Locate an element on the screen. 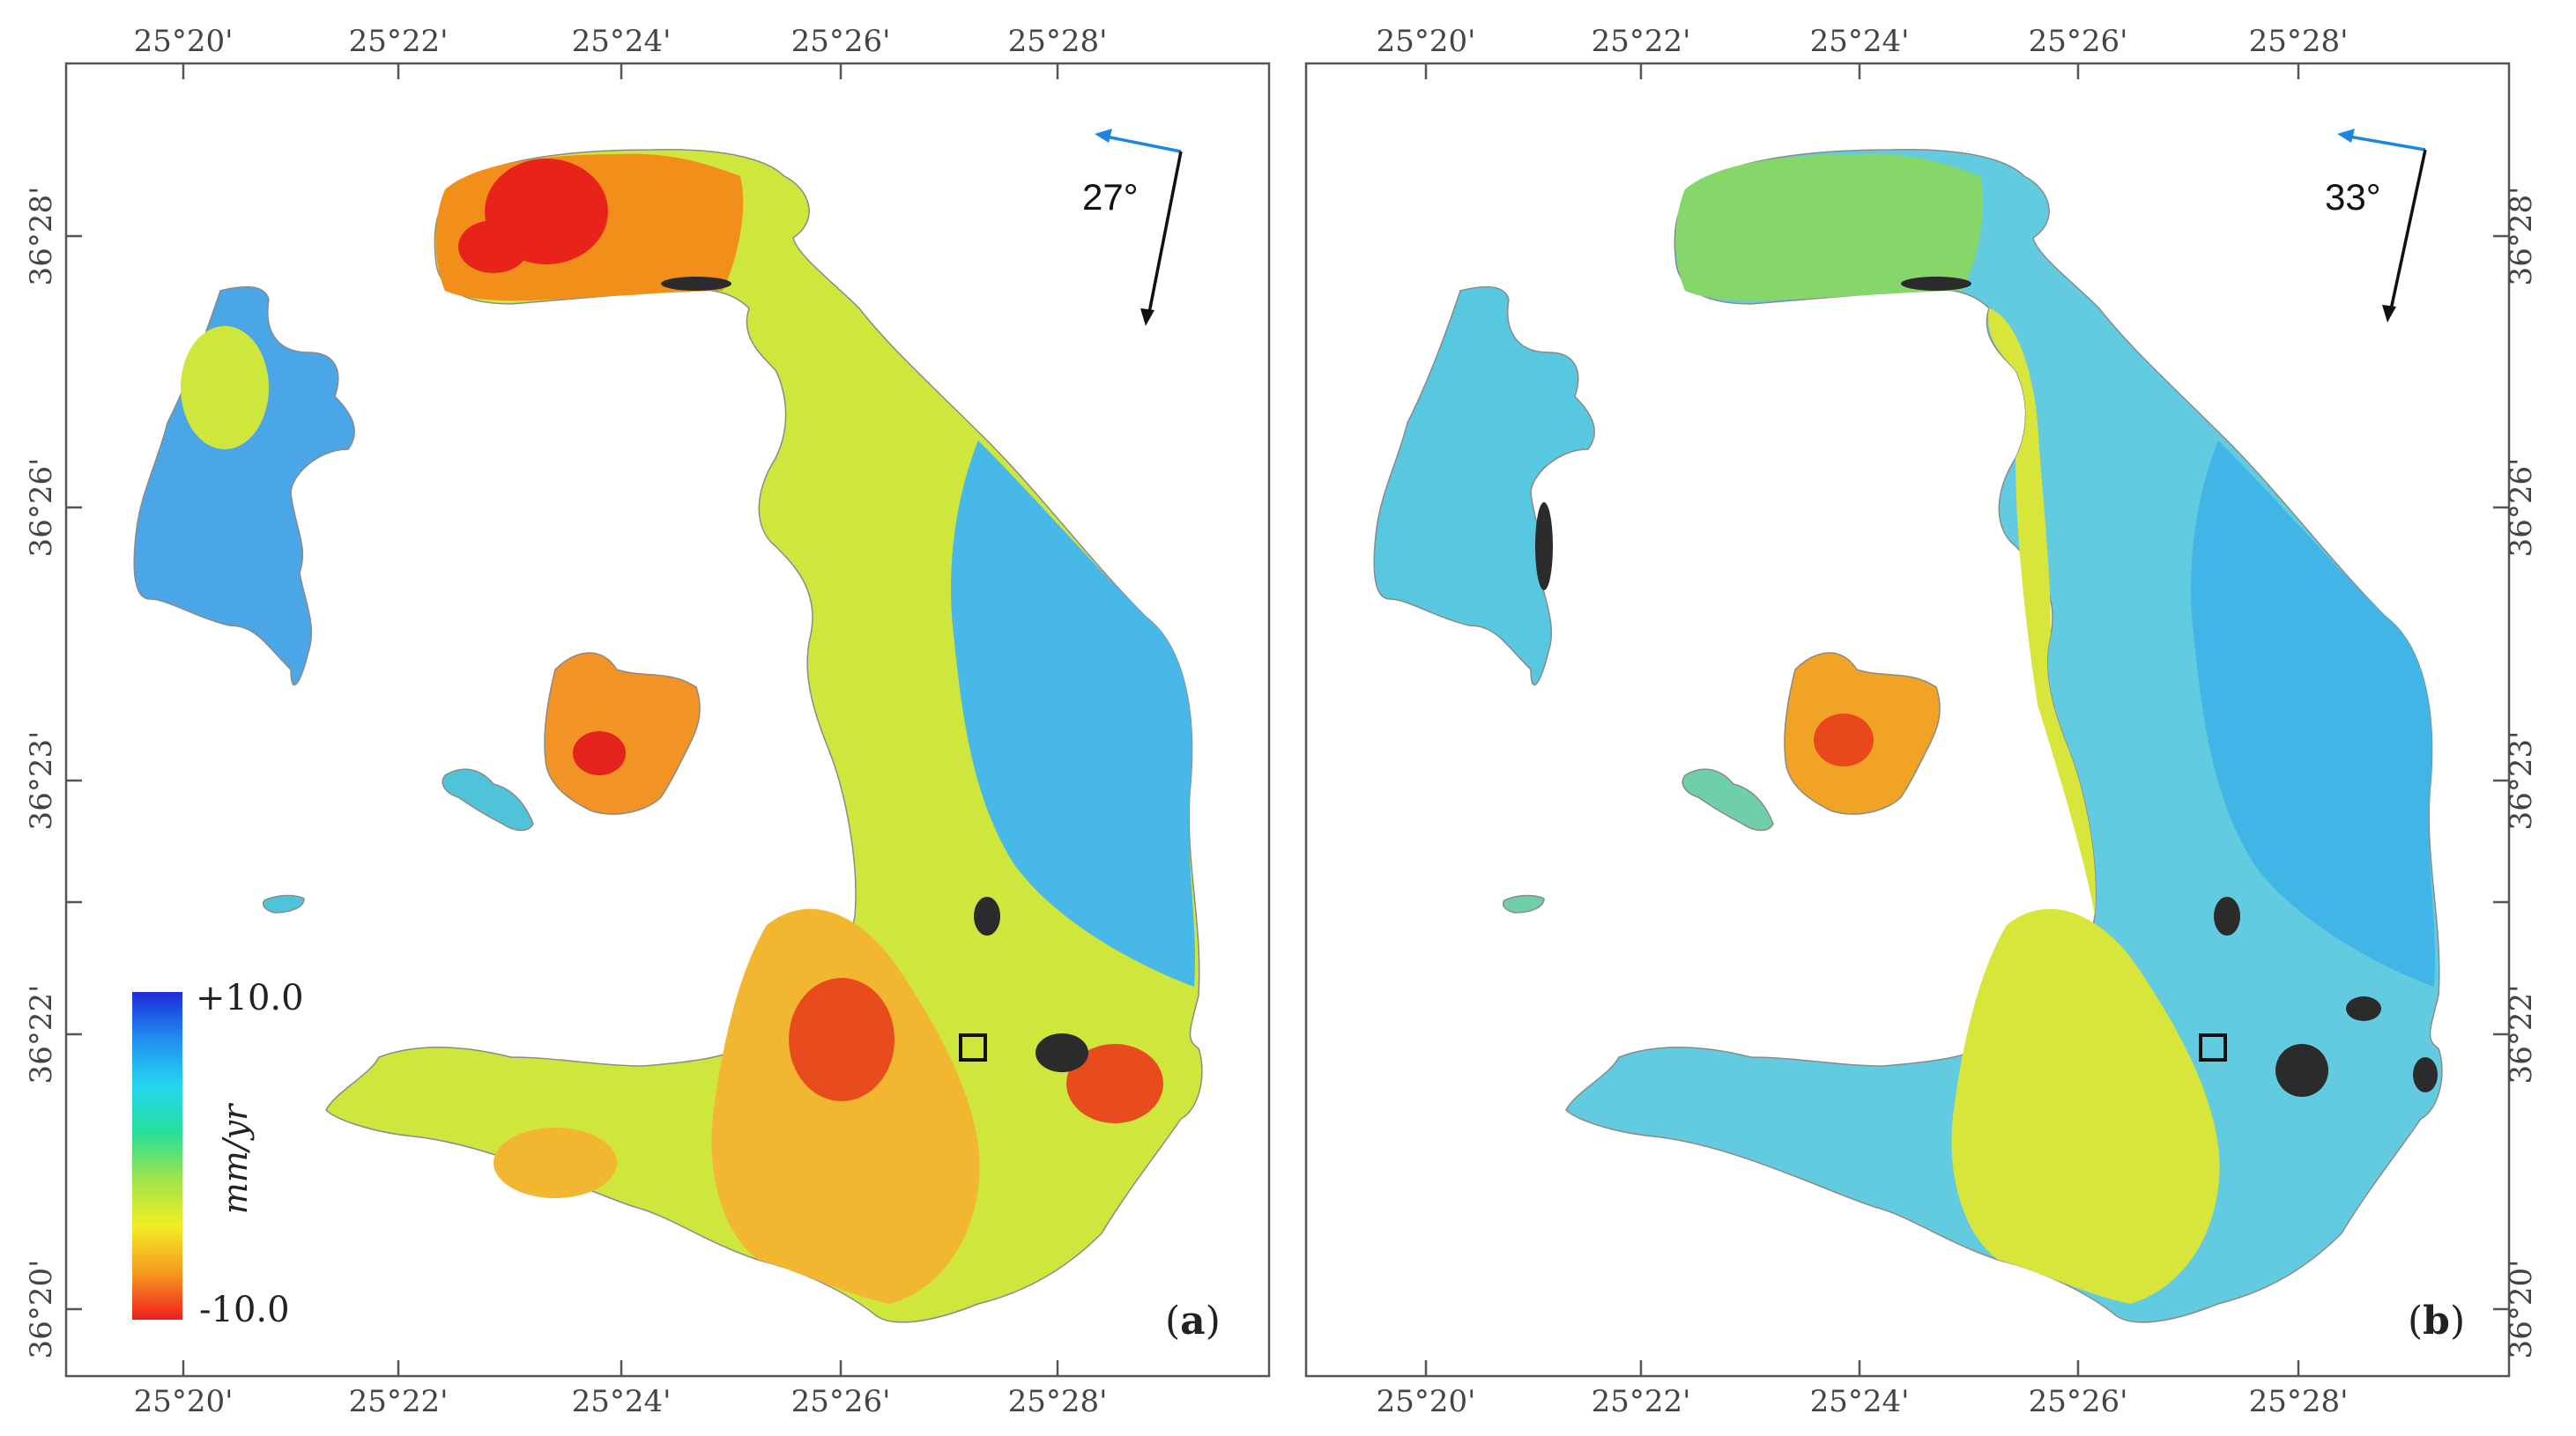 The height and width of the screenshot is (1436, 2576). panel-b-bottom-tick-label: 25°20' is located at coordinates (1426, 1401).